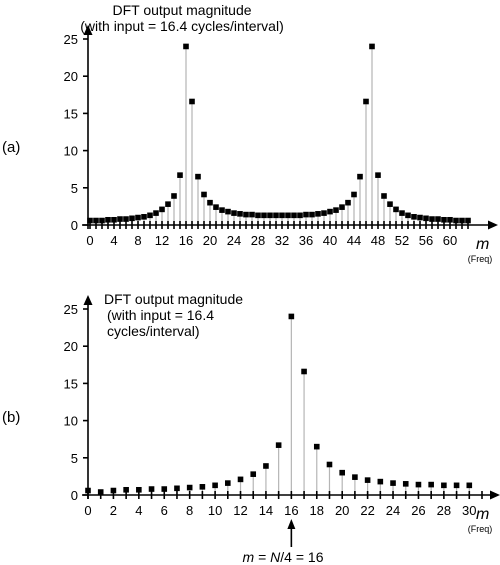  Describe the element at coordinates (74, 188) in the screenshot. I see `panel-a-ytick-label: 5` at that location.